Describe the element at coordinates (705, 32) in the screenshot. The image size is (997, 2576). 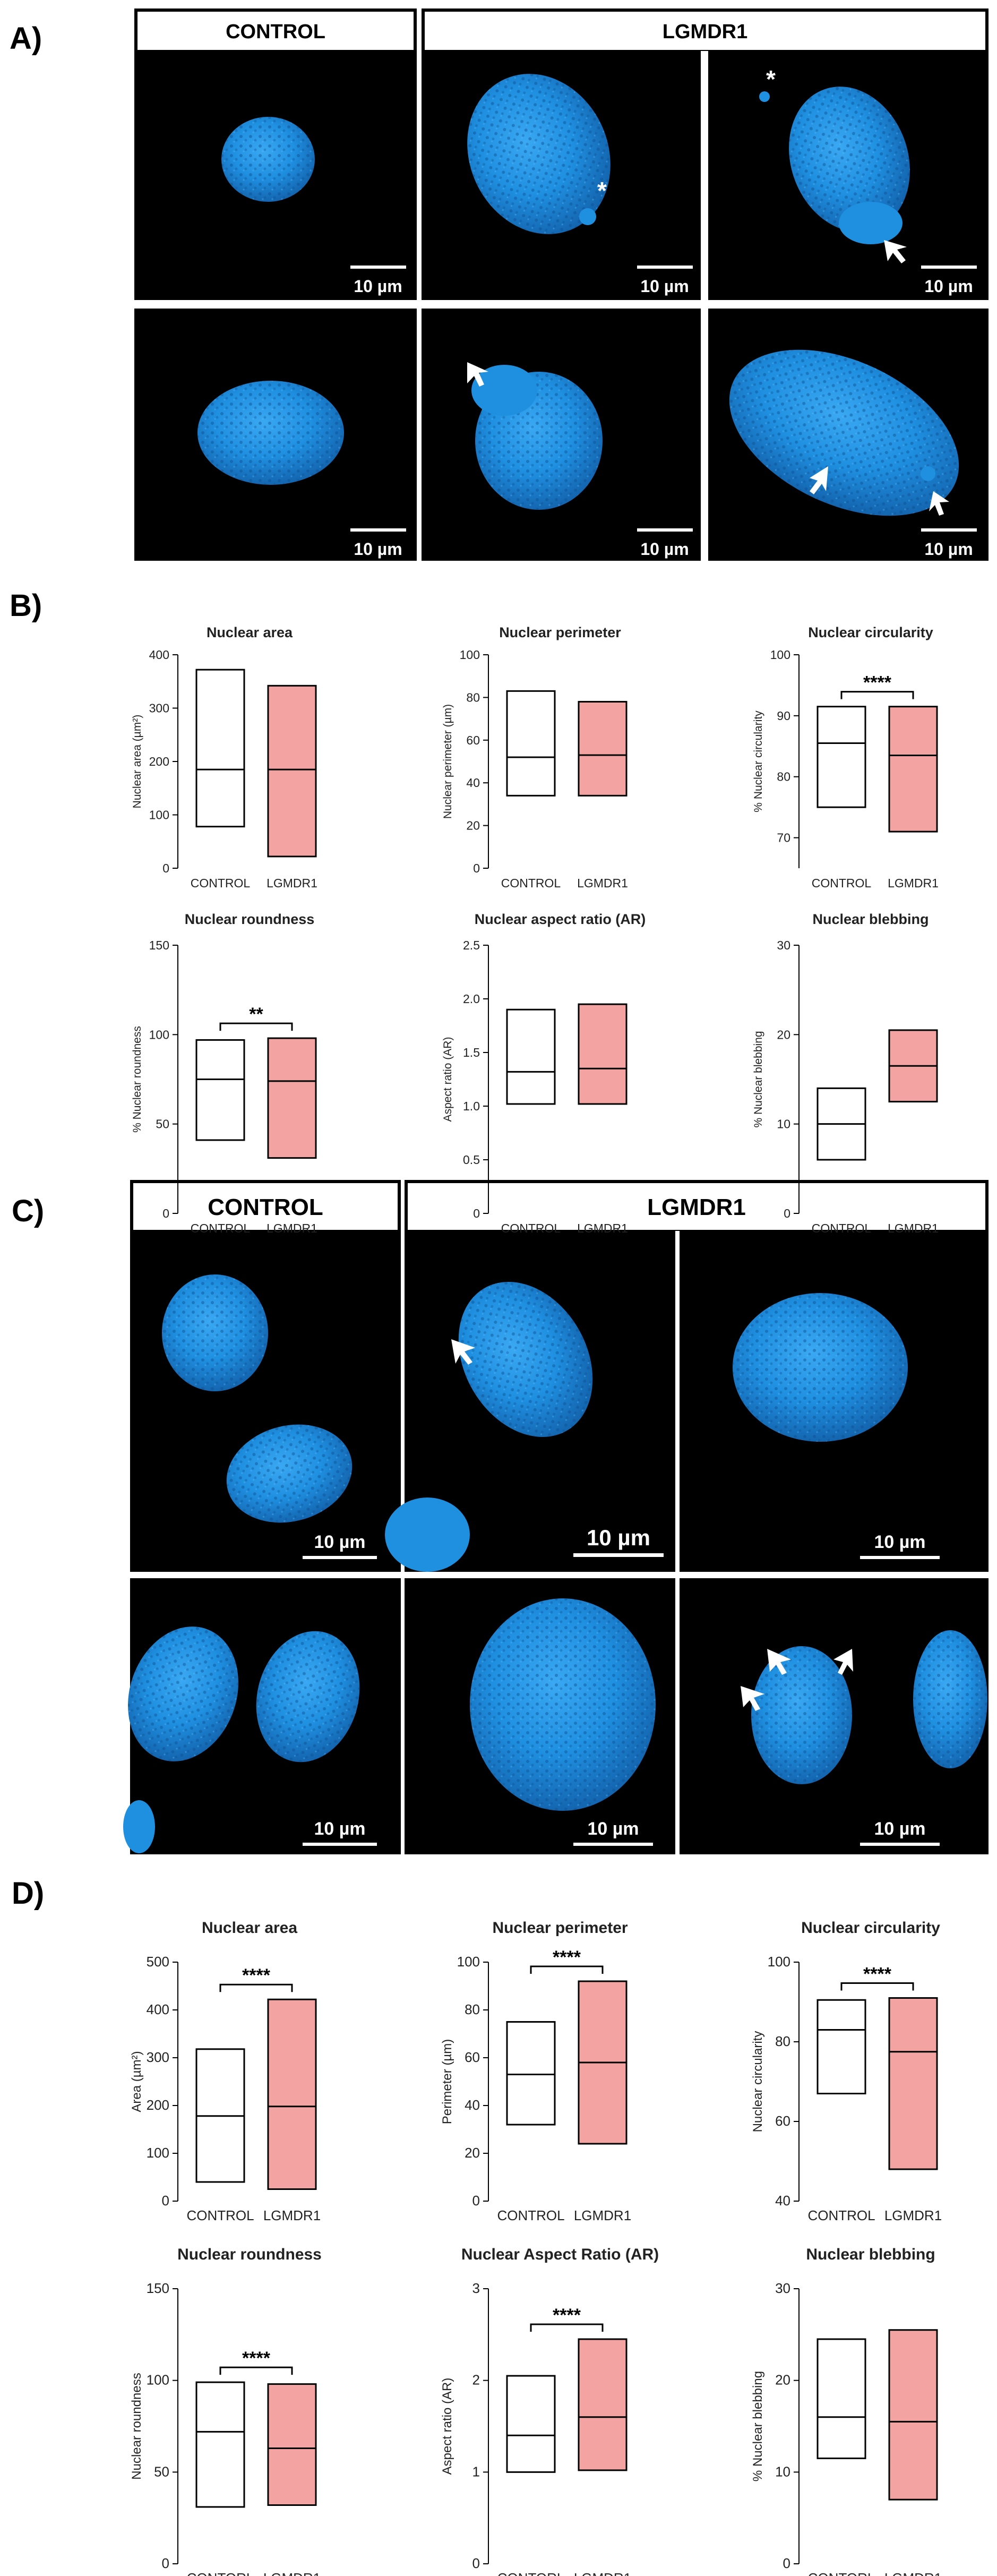
I see `panel-a-lgmdr1-title: LGMDR1` at that location.